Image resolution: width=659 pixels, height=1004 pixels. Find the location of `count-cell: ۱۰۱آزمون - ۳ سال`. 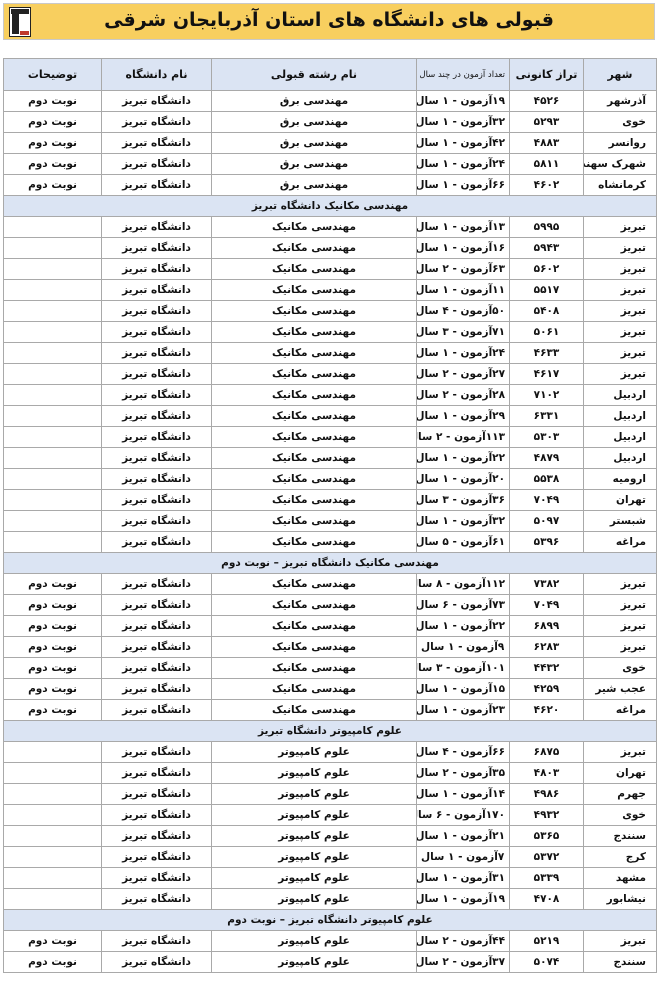

count-cell: ۱۰۱آزمون - ۳ سال is located at coordinates (463, 668).